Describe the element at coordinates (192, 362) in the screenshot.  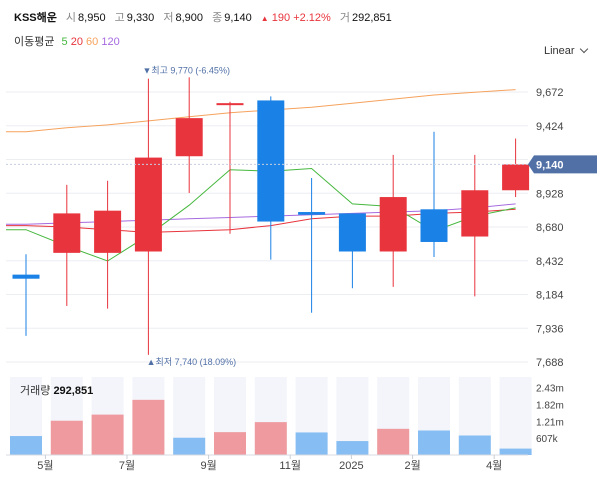
I see `min-price-annotation: ▲최저 7,740 (18.09%)` at that location.